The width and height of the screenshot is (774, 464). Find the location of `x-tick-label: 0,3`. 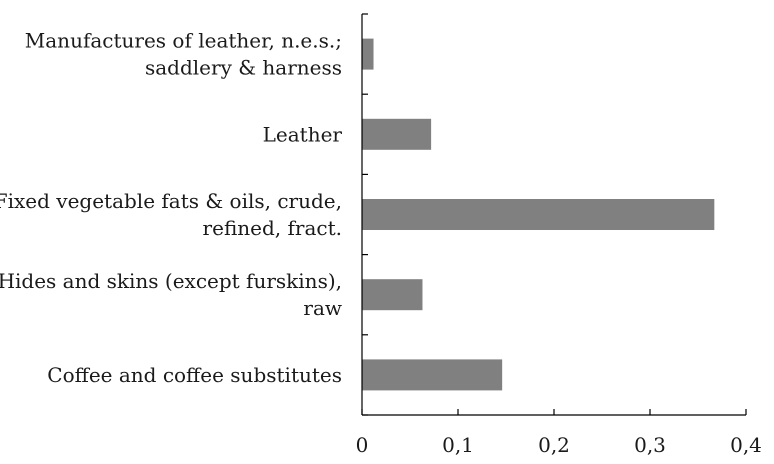

x-tick-label: 0,3 is located at coordinates (650, 445).